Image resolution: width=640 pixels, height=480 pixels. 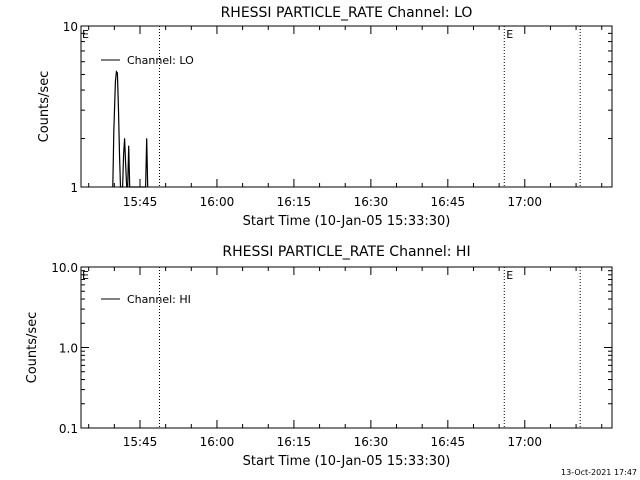 What do you see at coordinates (130, 129) in the screenshot?
I see `series-line` at bounding box center [130, 129].